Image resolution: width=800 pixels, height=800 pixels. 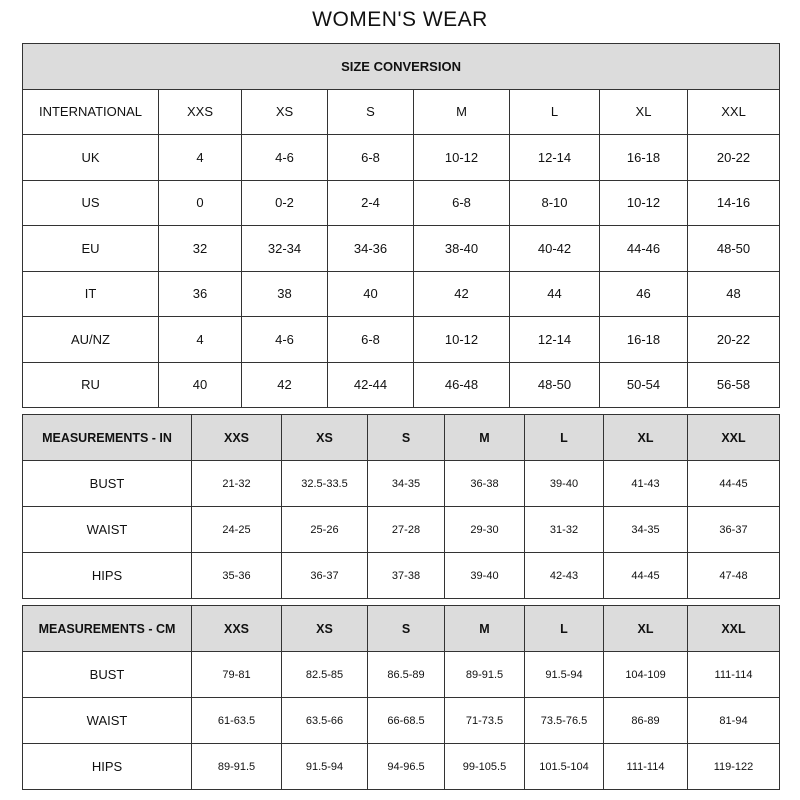 I want to click on table-row: WAIST 24-25 25-26 27-28 29-30 31-32 34-35 36-37, so click(x=401, y=529).